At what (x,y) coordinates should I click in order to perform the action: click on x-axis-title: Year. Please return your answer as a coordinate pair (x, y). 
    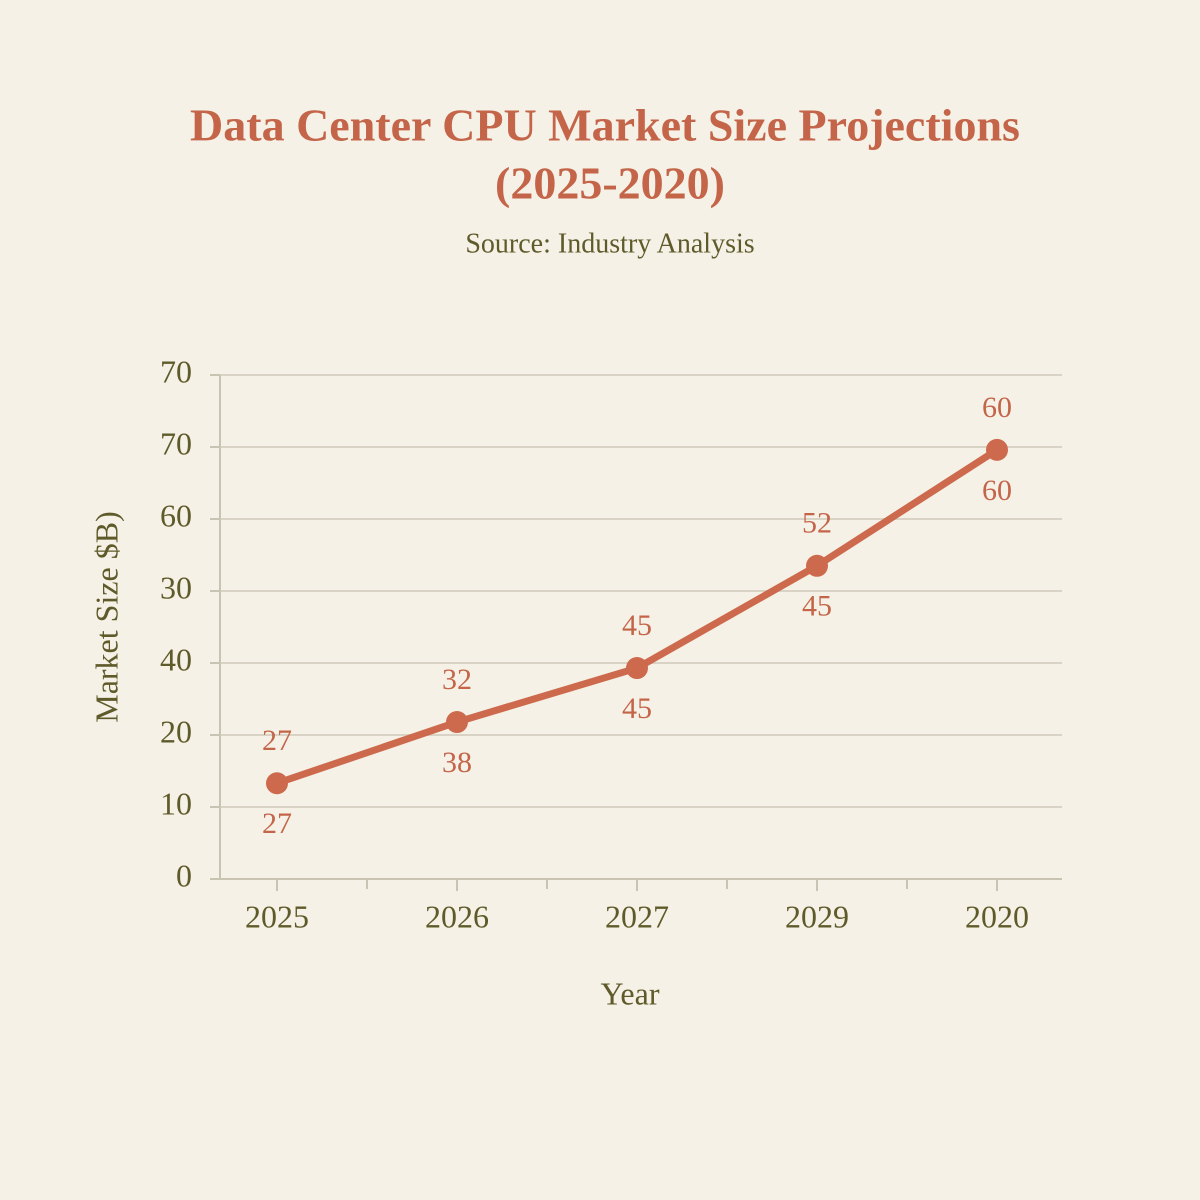
    Looking at the image, I should click on (630, 993).